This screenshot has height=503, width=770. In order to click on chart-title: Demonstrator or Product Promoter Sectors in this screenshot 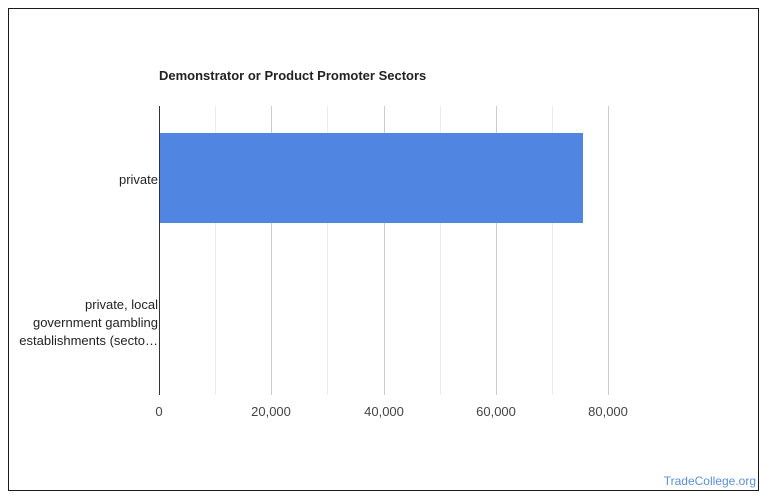, I will do `click(293, 75)`.